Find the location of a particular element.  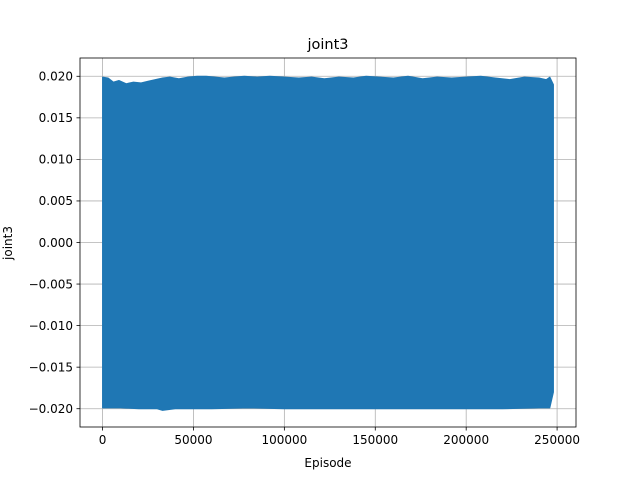

y-tick-label: 0.020 is located at coordinates (56, 77).